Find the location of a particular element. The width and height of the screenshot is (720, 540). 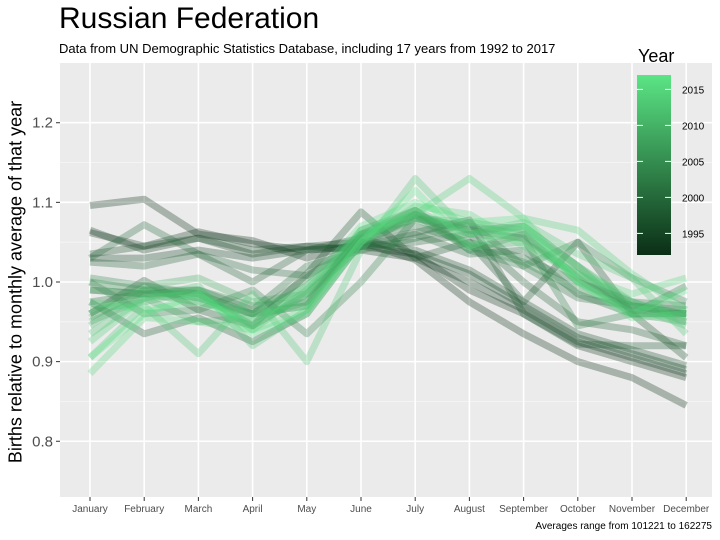

x-tick-label: July is located at coordinates (415, 509).